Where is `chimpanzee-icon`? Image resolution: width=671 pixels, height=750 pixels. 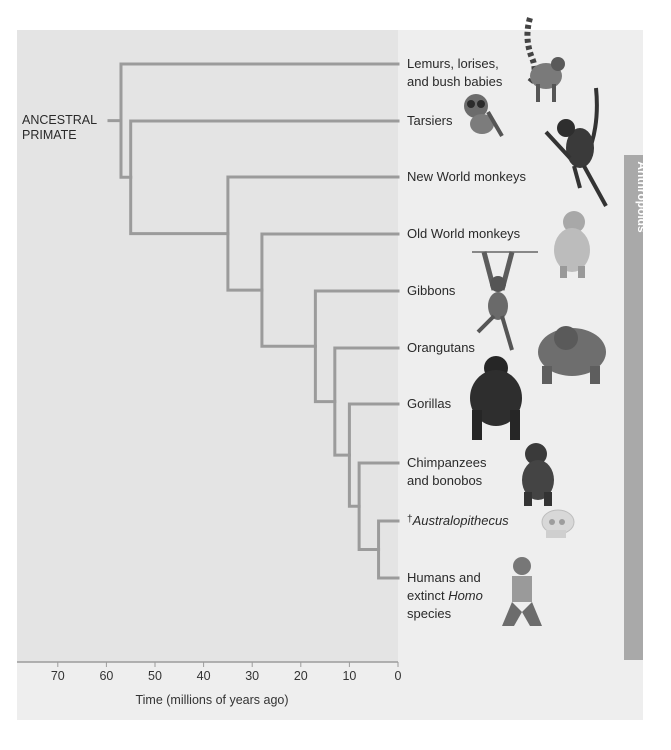 chimpanzee-icon is located at coordinates (538, 474).